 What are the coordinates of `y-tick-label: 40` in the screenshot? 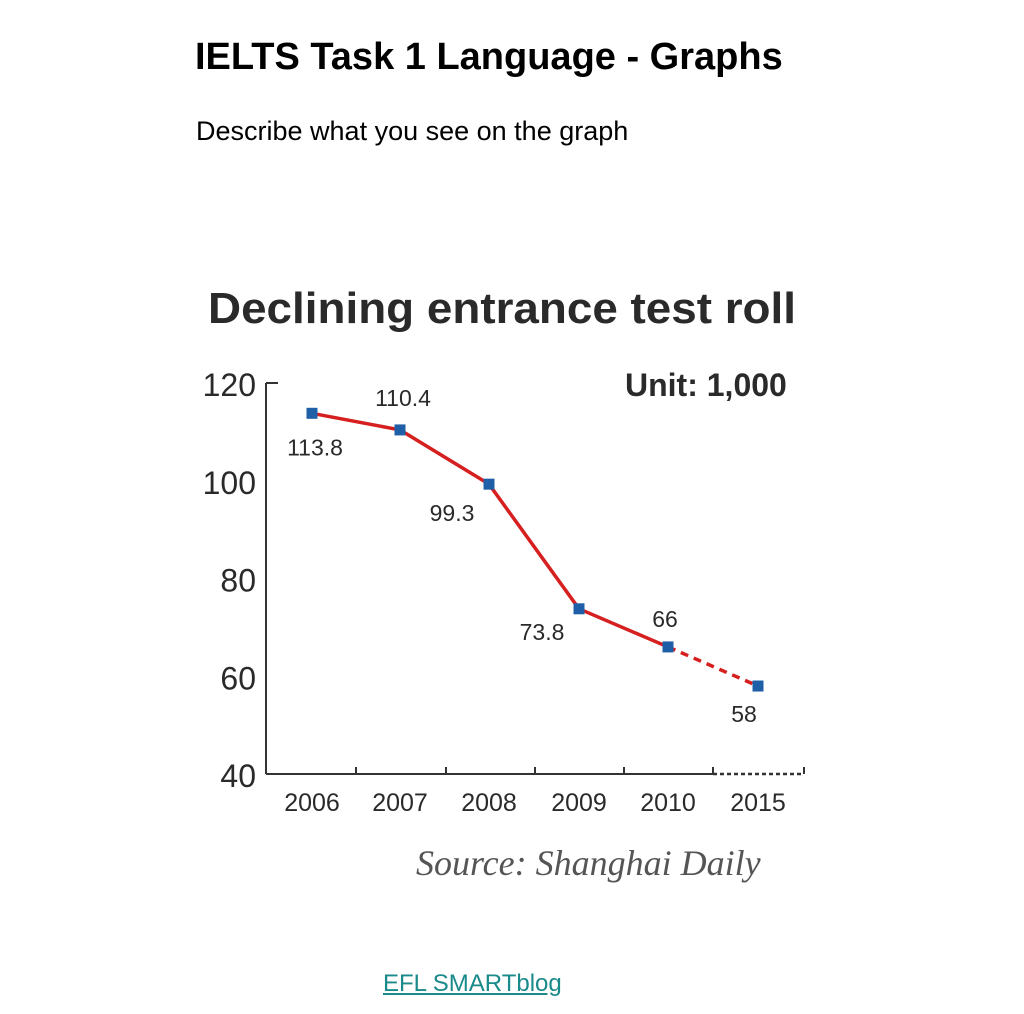 It's located at (238, 776).